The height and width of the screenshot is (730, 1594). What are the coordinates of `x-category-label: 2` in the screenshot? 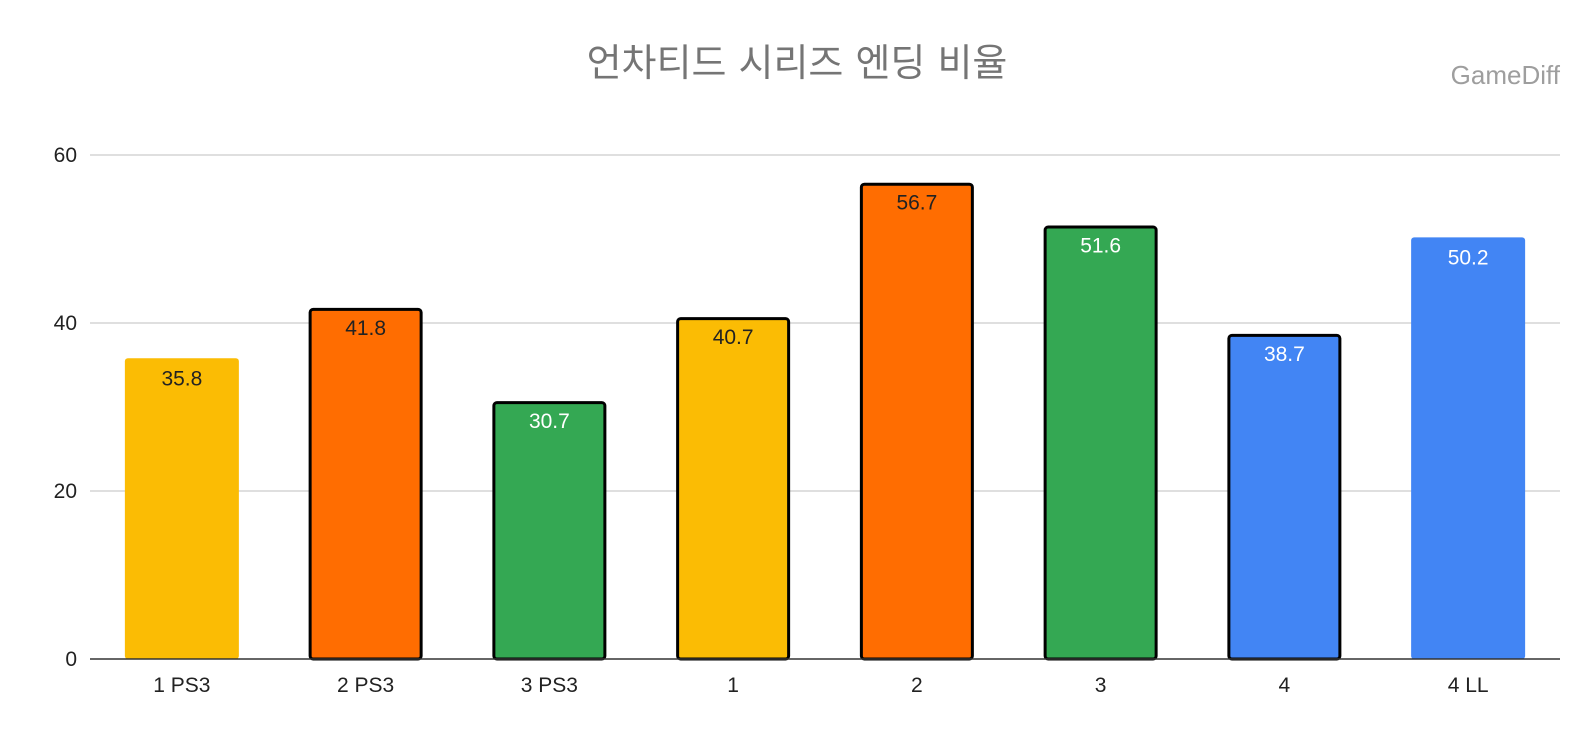 It's located at (917, 685).